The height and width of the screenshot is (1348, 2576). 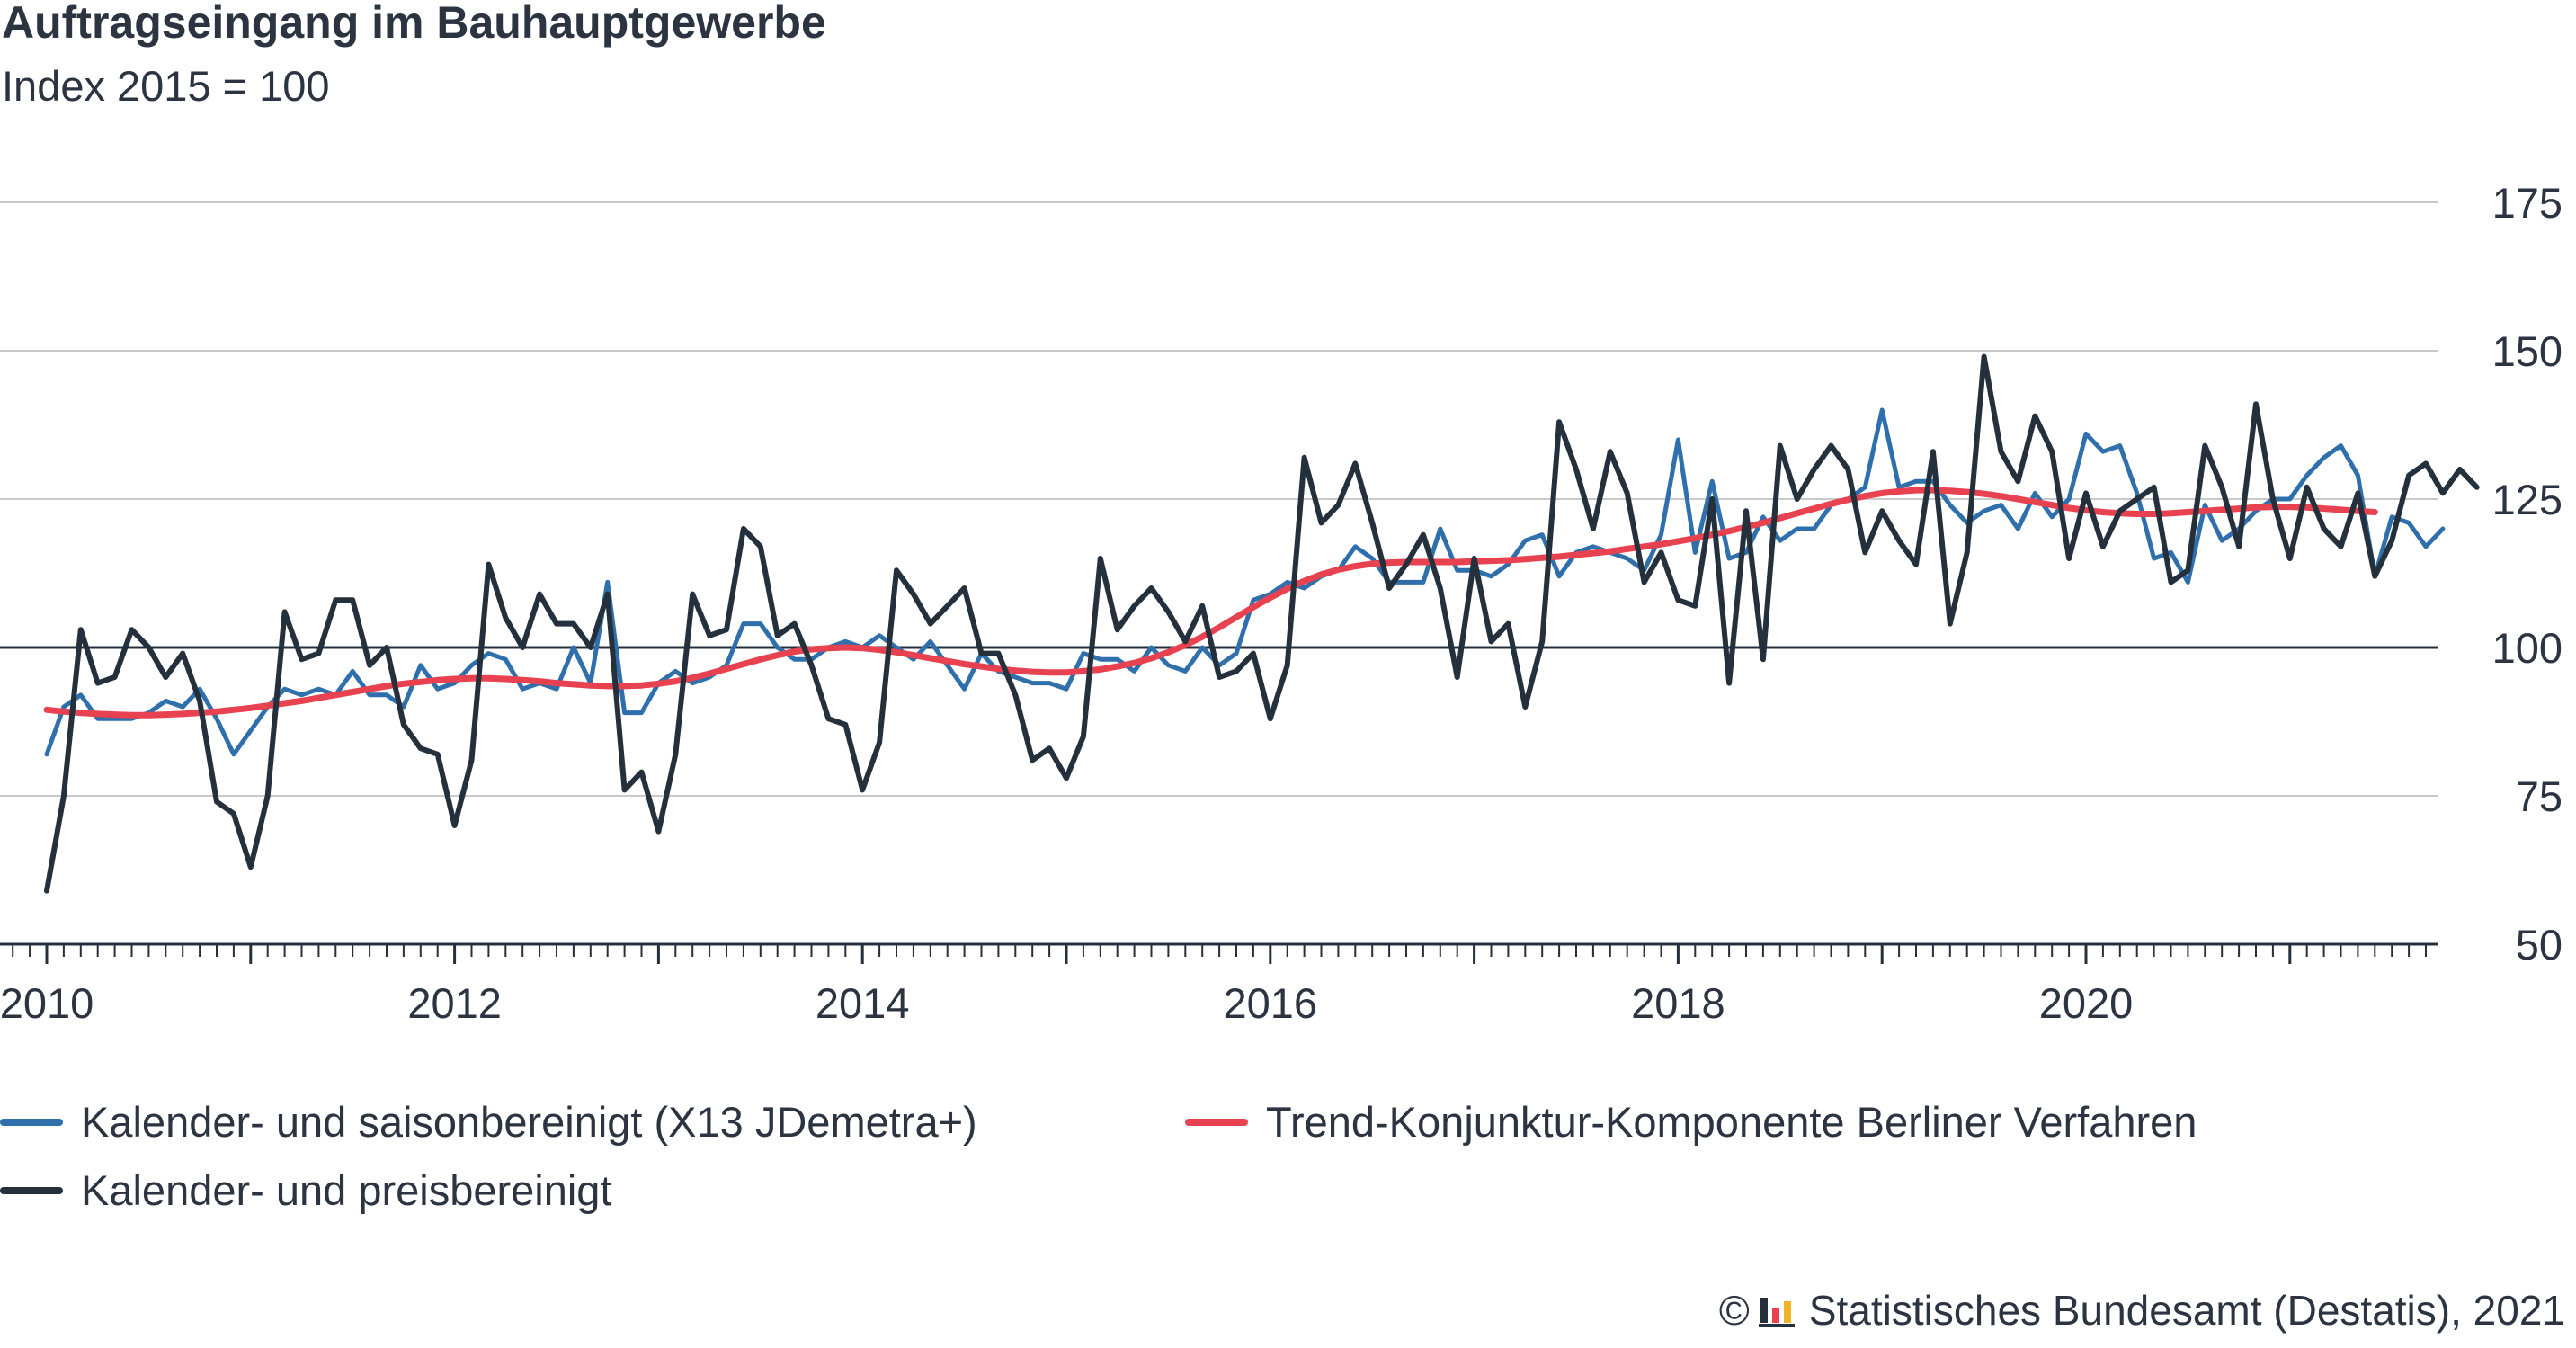 What do you see at coordinates (1216, 1122) in the screenshot?
I see `legend-swatch-trend` at bounding box center [1216, 1122].